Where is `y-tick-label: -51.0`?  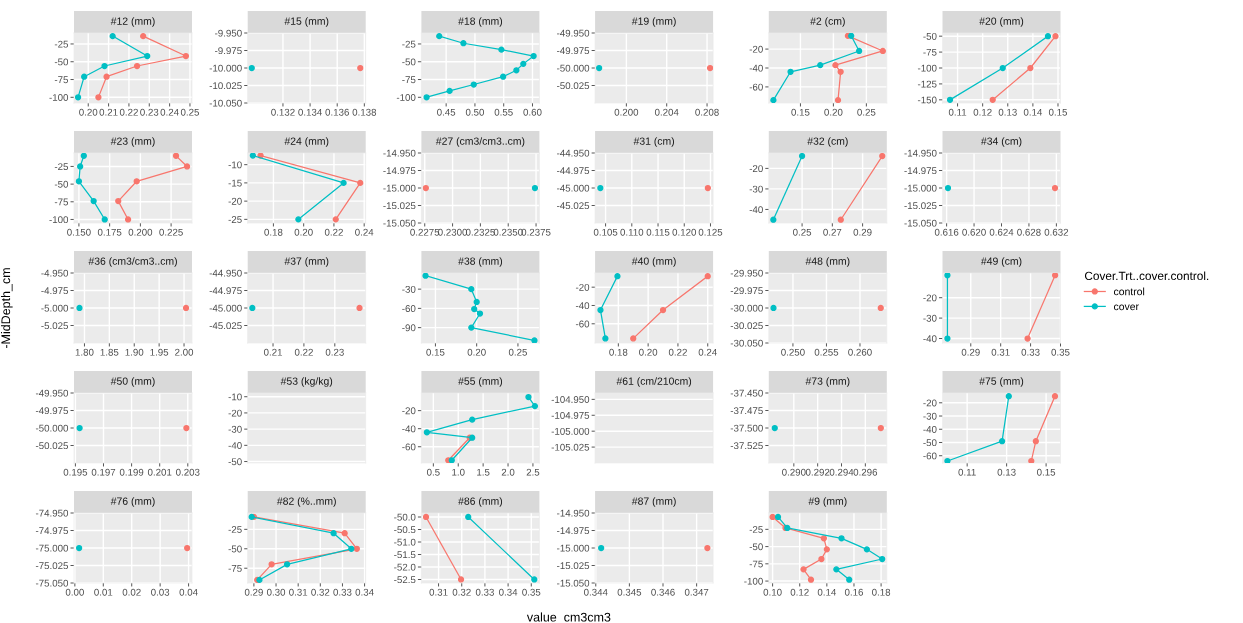 y-tick-label: -51.0 is located at coordinates (405, 542).